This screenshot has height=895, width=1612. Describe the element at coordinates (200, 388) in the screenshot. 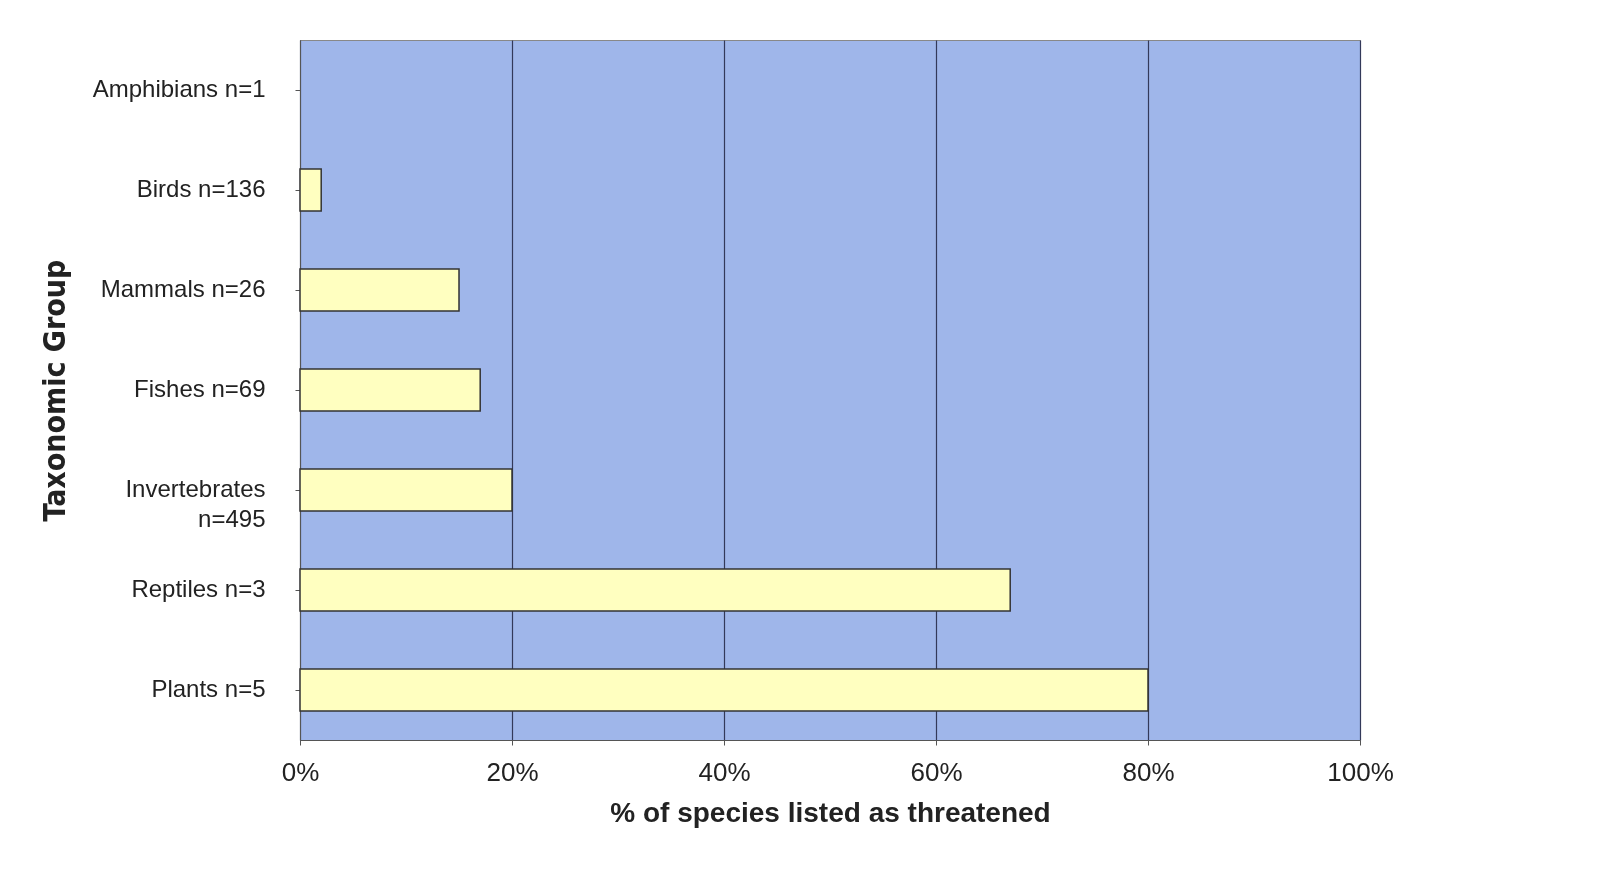

I see `y-tick-label: Fishes n=69` at that location.